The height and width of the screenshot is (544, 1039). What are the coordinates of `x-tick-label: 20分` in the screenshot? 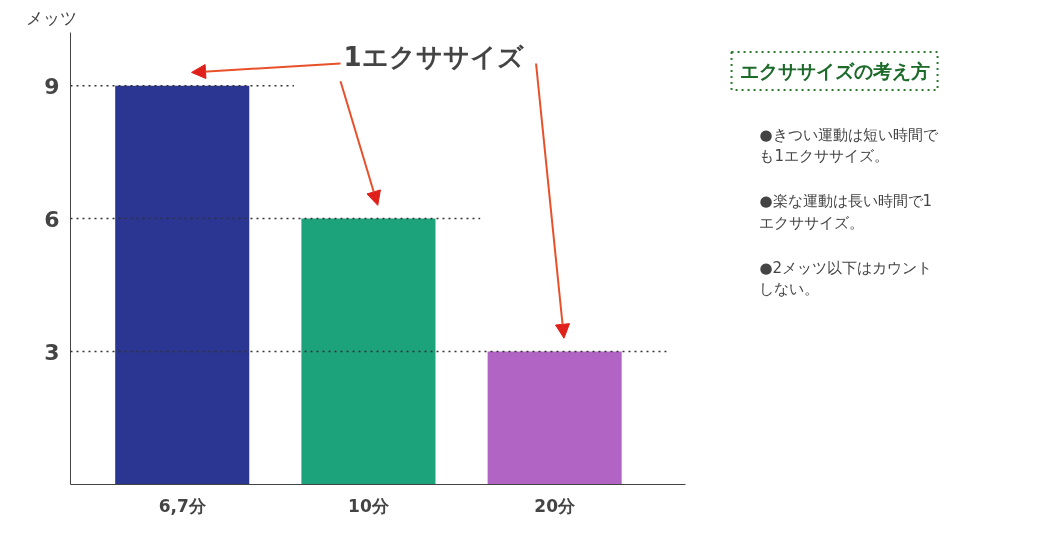 It's located at (555, 505).